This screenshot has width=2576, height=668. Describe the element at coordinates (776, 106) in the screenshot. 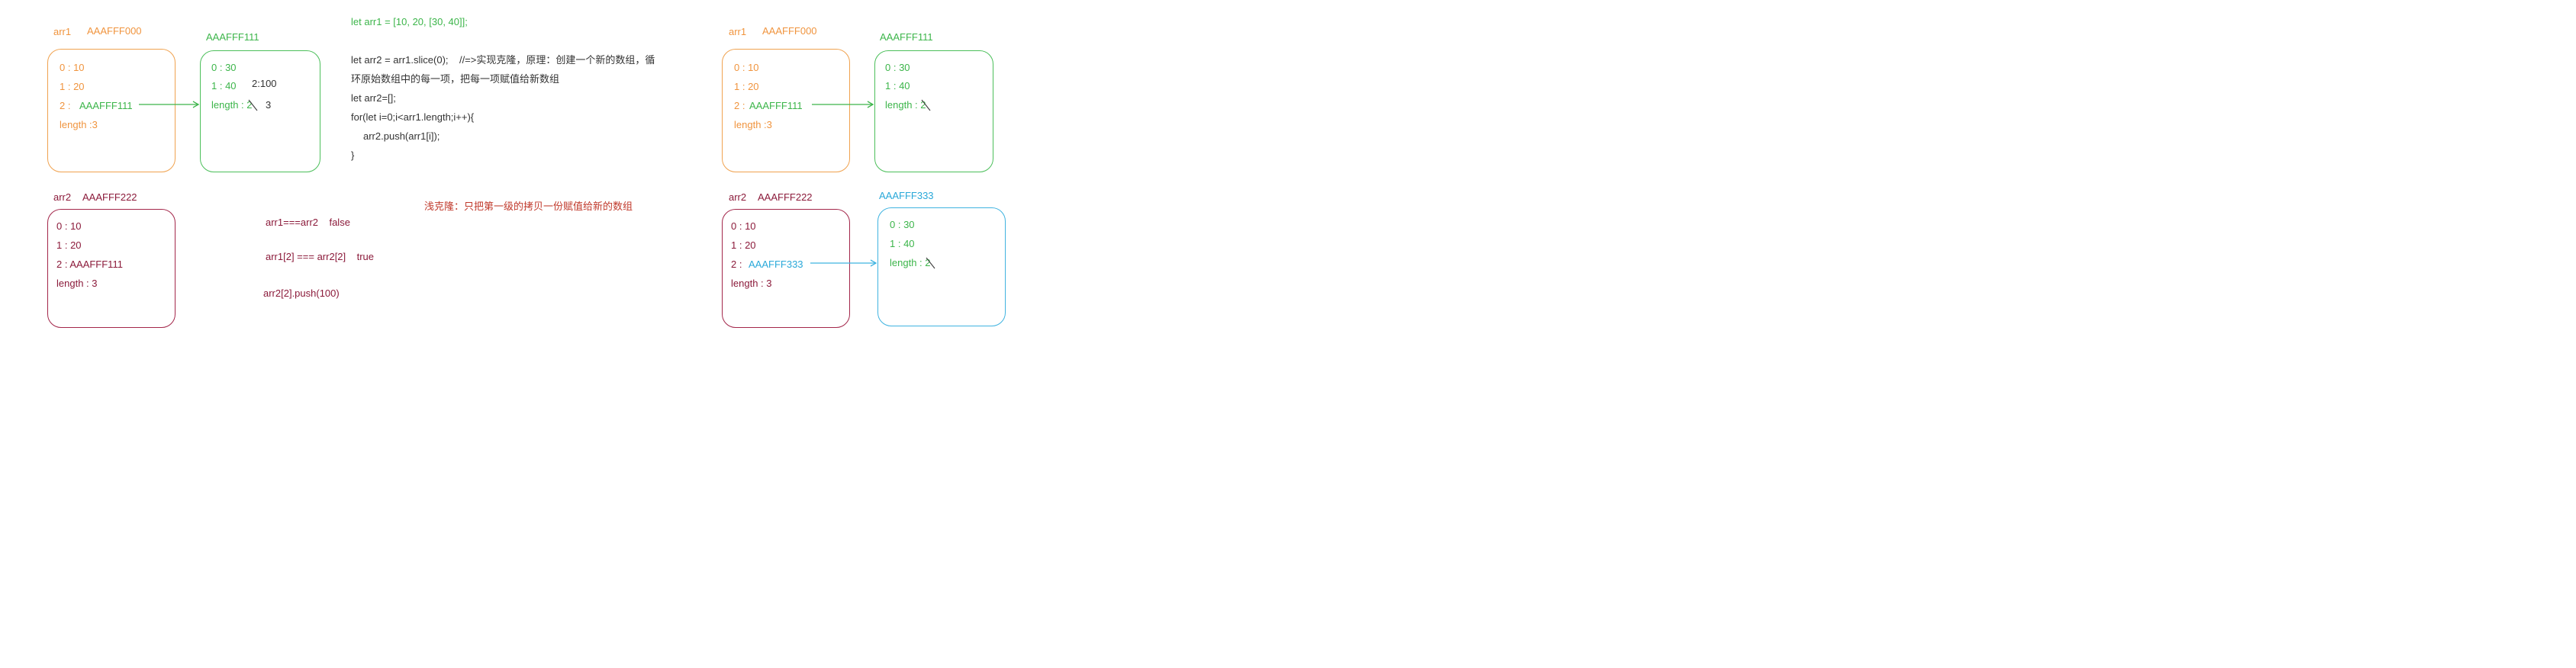

I see `right-arr1-item-2-ref: AAAFFF111` at that location.